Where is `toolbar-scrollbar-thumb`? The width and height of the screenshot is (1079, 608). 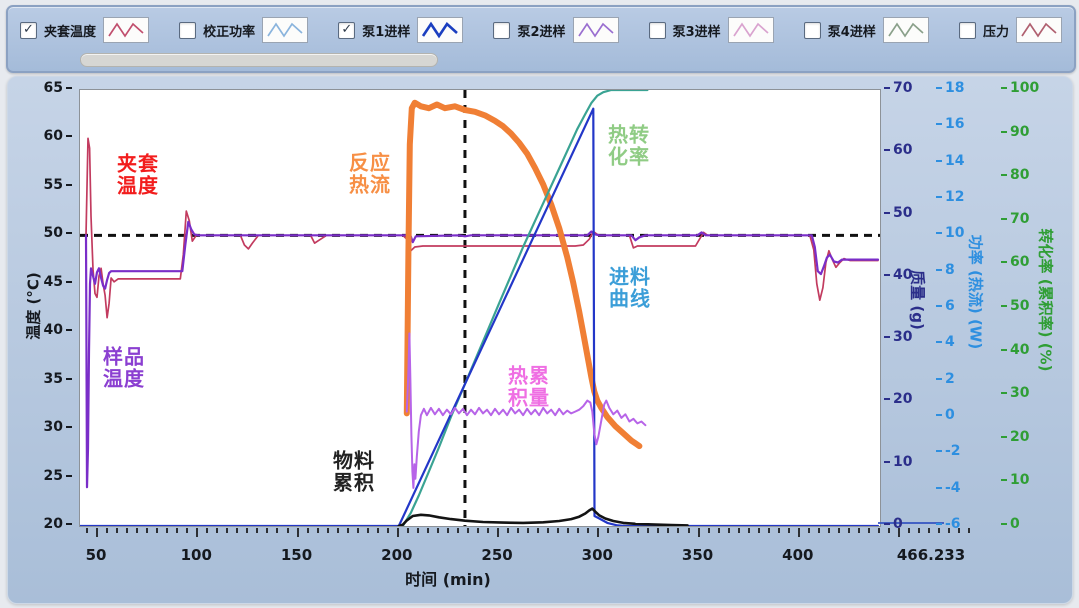 toolbar-scrollbar-thumb is located at coordinates (259, 60).